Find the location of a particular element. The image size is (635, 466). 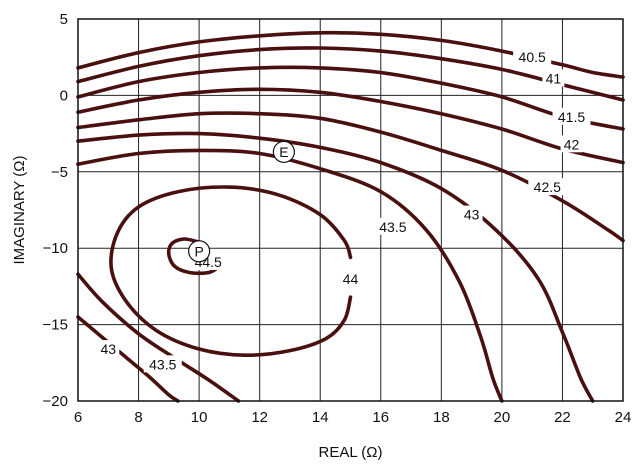

marker-label: E is located at coordinates (283, 152).